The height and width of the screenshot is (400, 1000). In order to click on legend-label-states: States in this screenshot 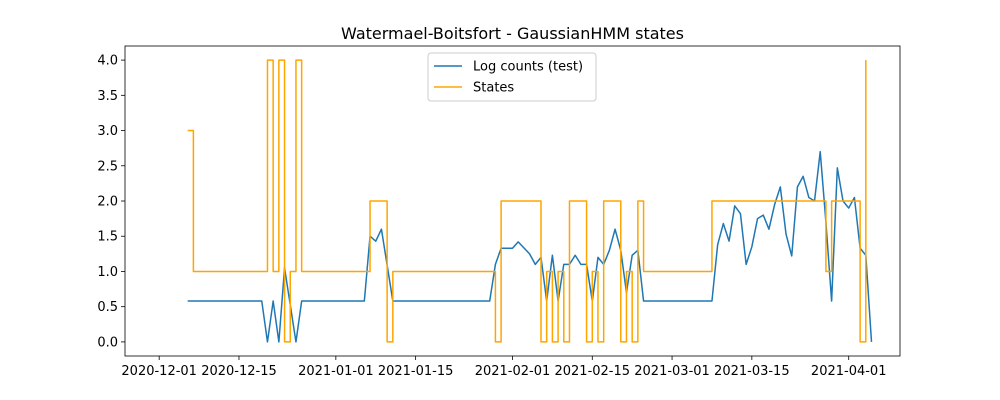, I will do `click(493, 88)`.